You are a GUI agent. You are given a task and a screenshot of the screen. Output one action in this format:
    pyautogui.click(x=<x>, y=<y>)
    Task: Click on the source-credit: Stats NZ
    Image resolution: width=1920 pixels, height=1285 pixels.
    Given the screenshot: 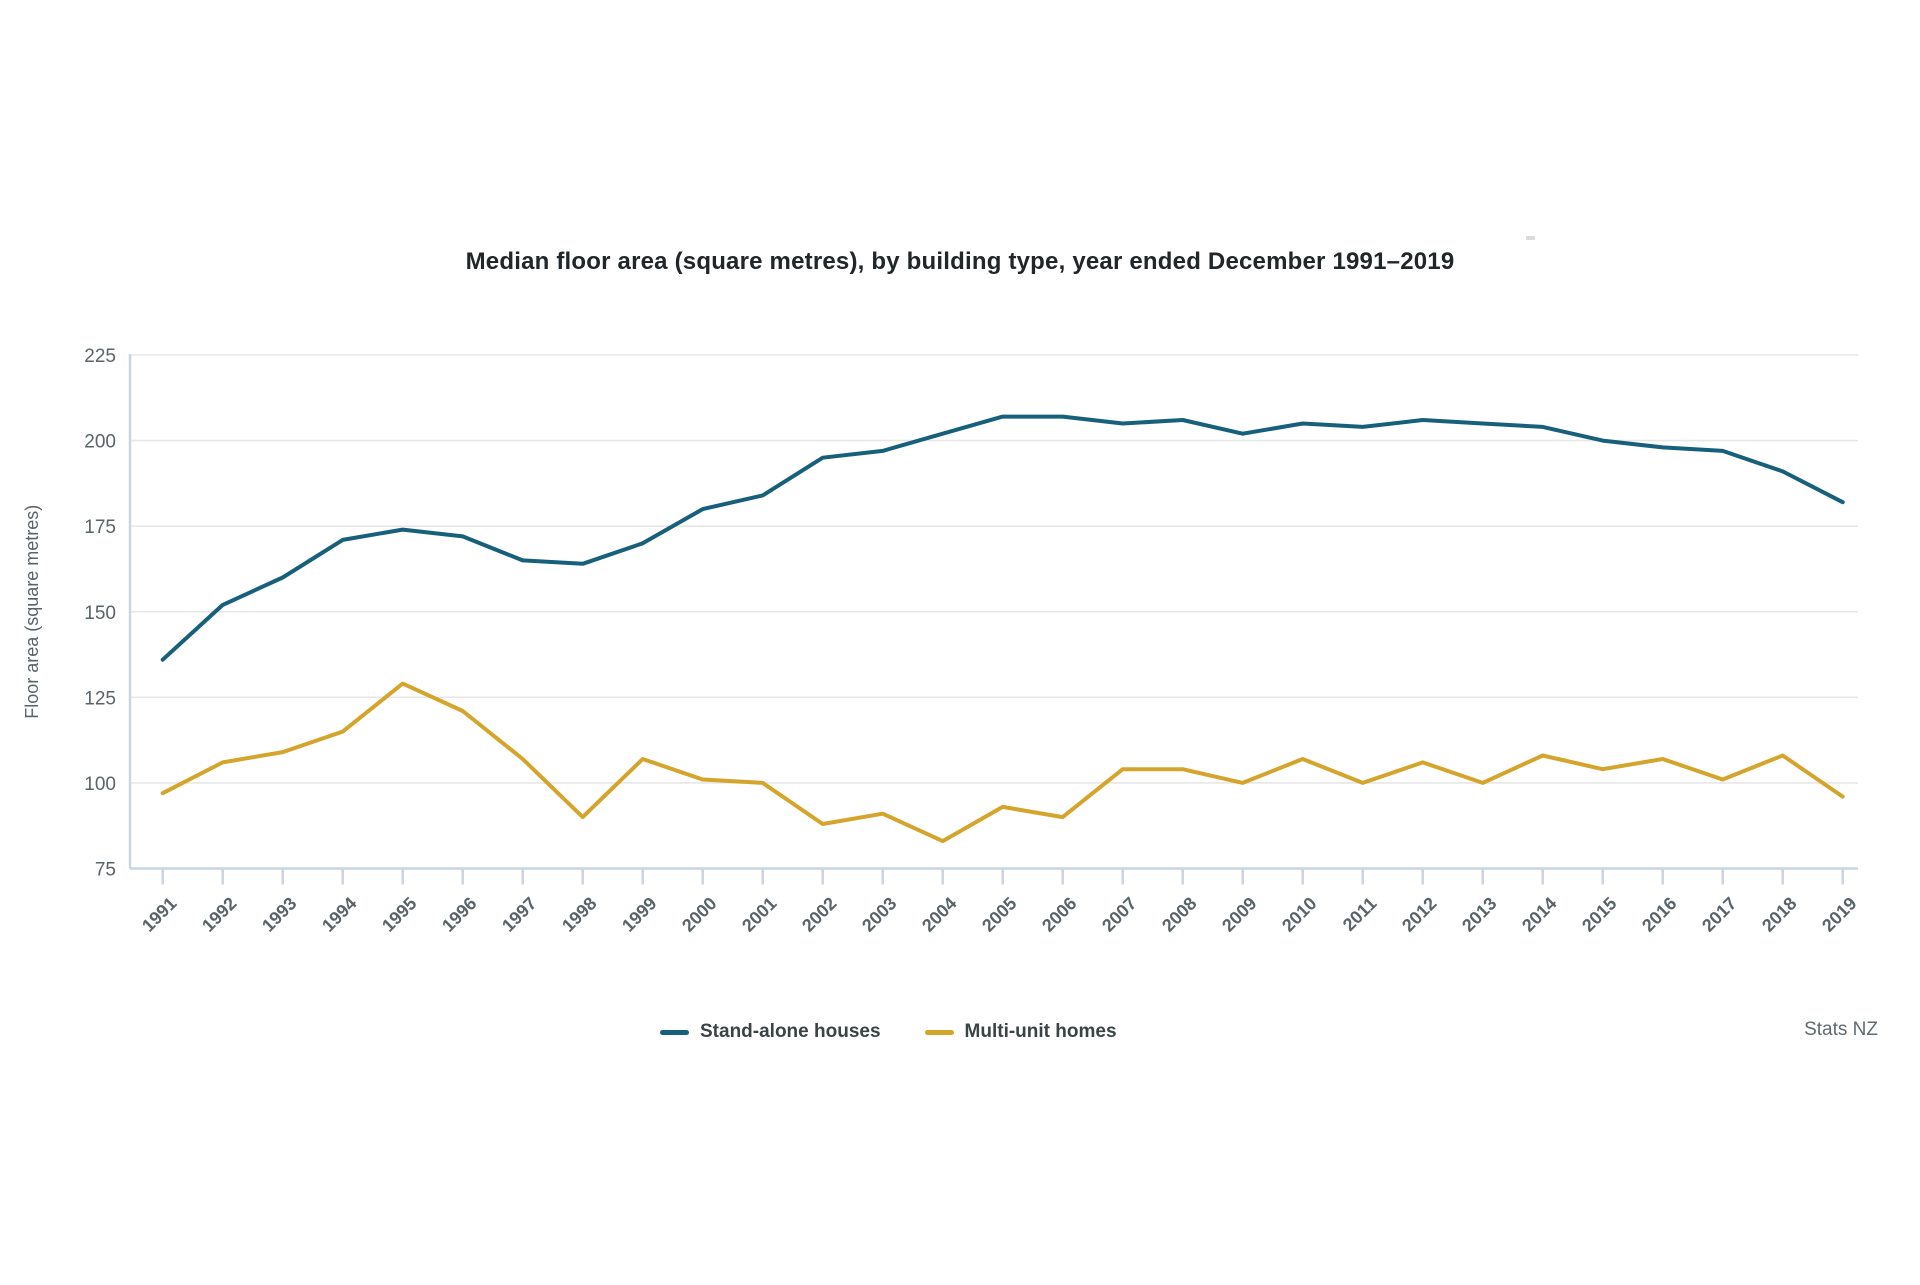 What is the action you would take?
    pyautogui.click(x=1841, y=1029)
    